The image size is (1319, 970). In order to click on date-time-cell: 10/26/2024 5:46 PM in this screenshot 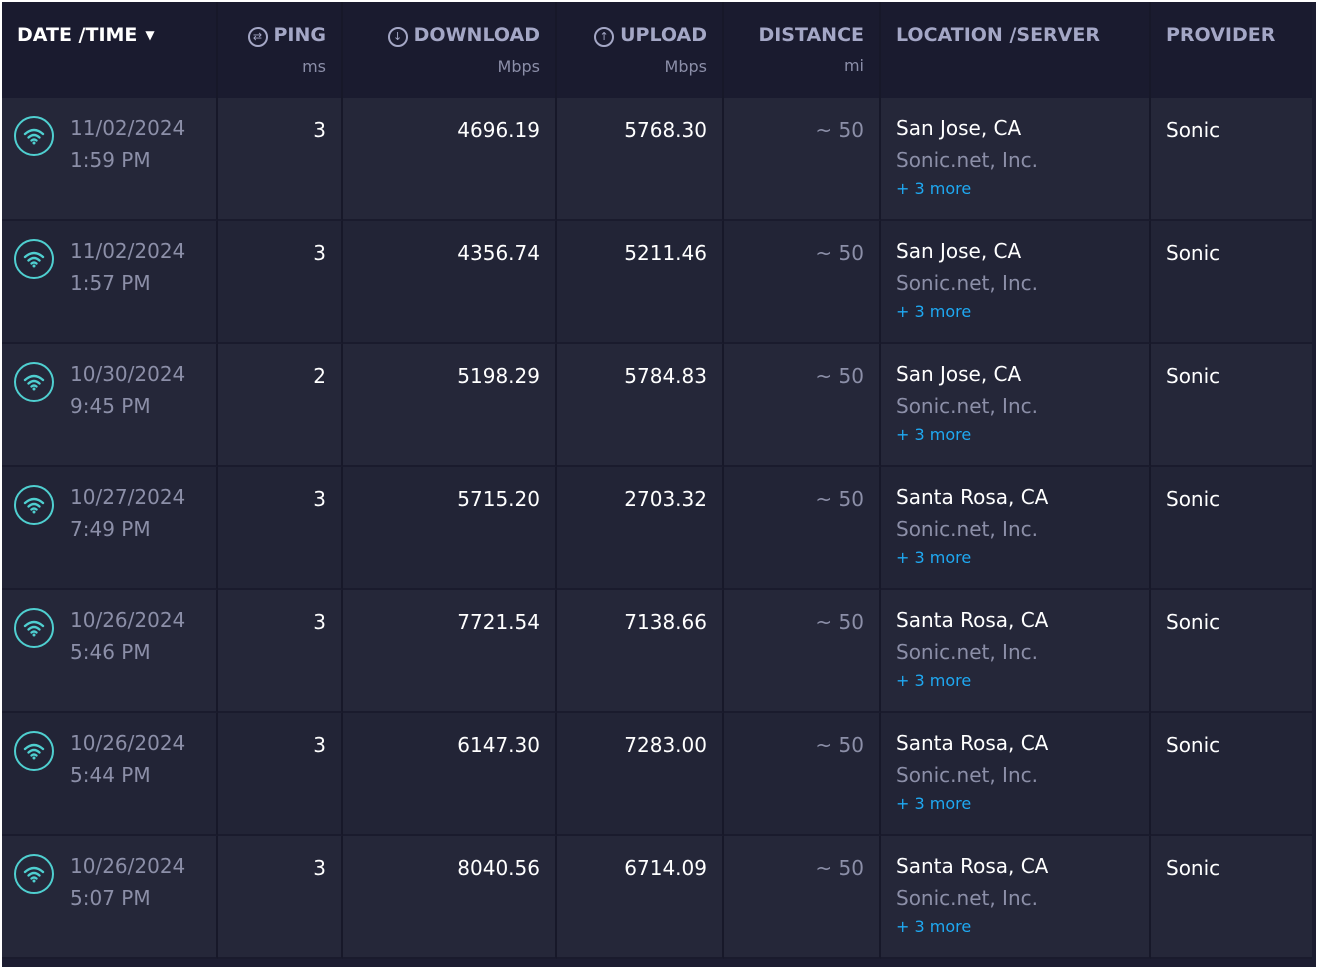, I will do `click(110, 651)`.